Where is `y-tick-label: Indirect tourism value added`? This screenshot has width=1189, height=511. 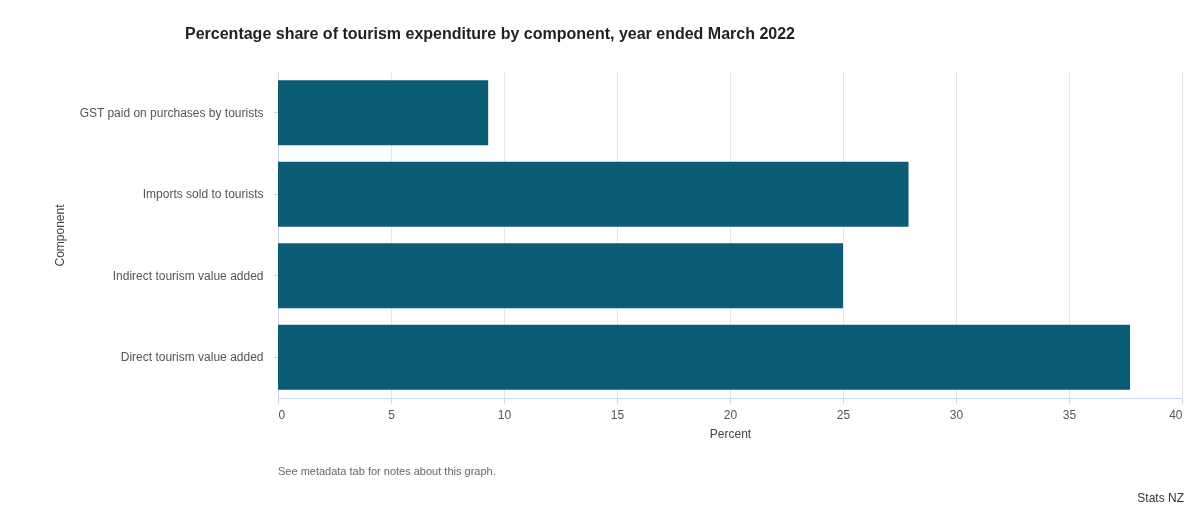 y-tick-label: Indirect tourism value added is located at coordinates (188, 275).